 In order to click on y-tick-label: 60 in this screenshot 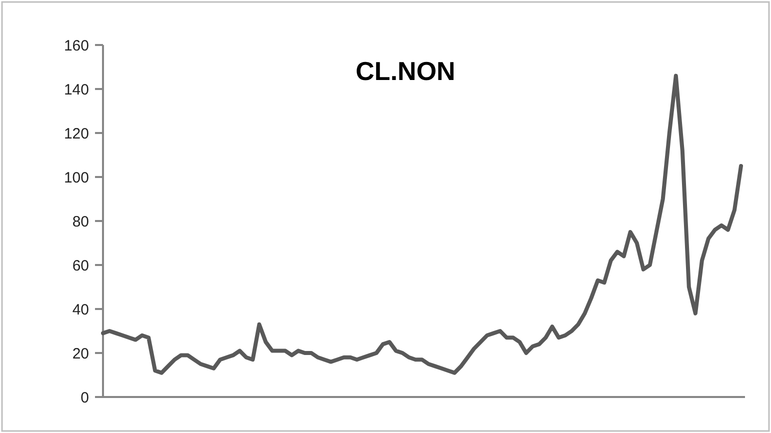, I will do `click(80, 265)`.